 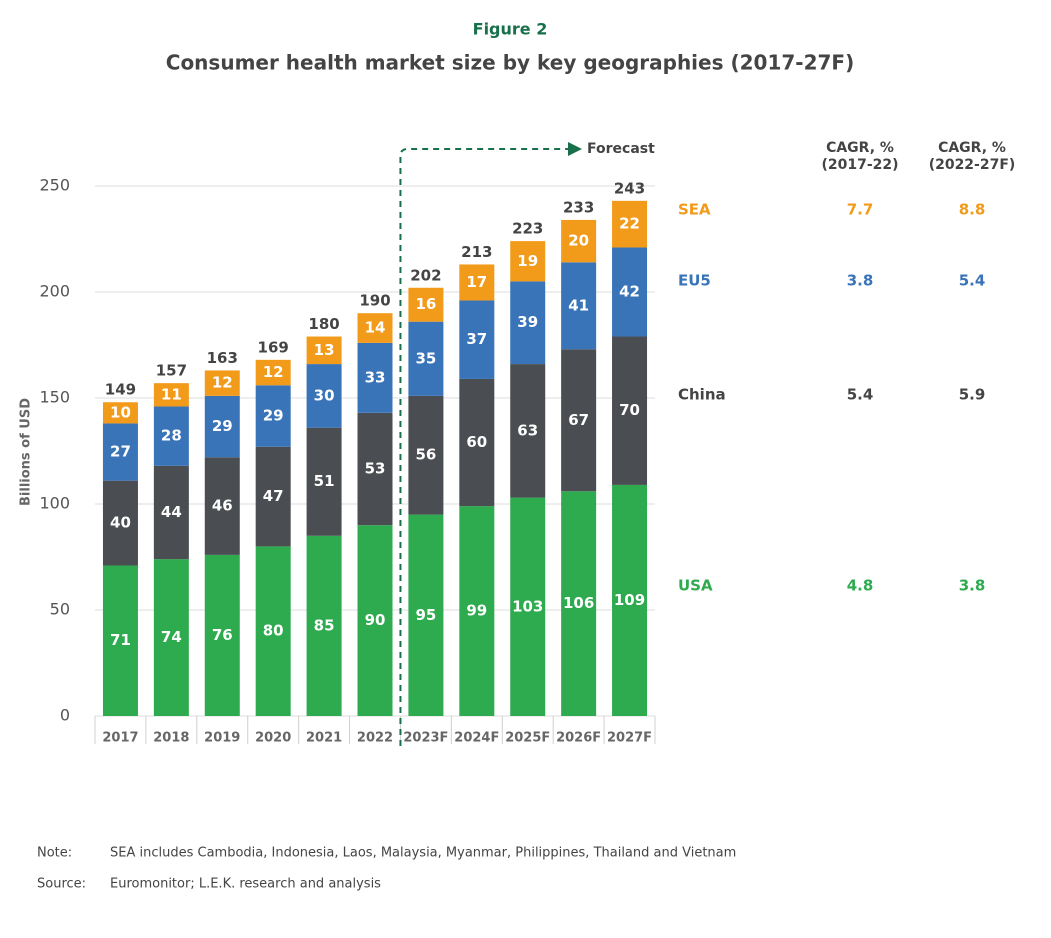 I want to click on y-tick-label: 100, so click(x=54, y=503).